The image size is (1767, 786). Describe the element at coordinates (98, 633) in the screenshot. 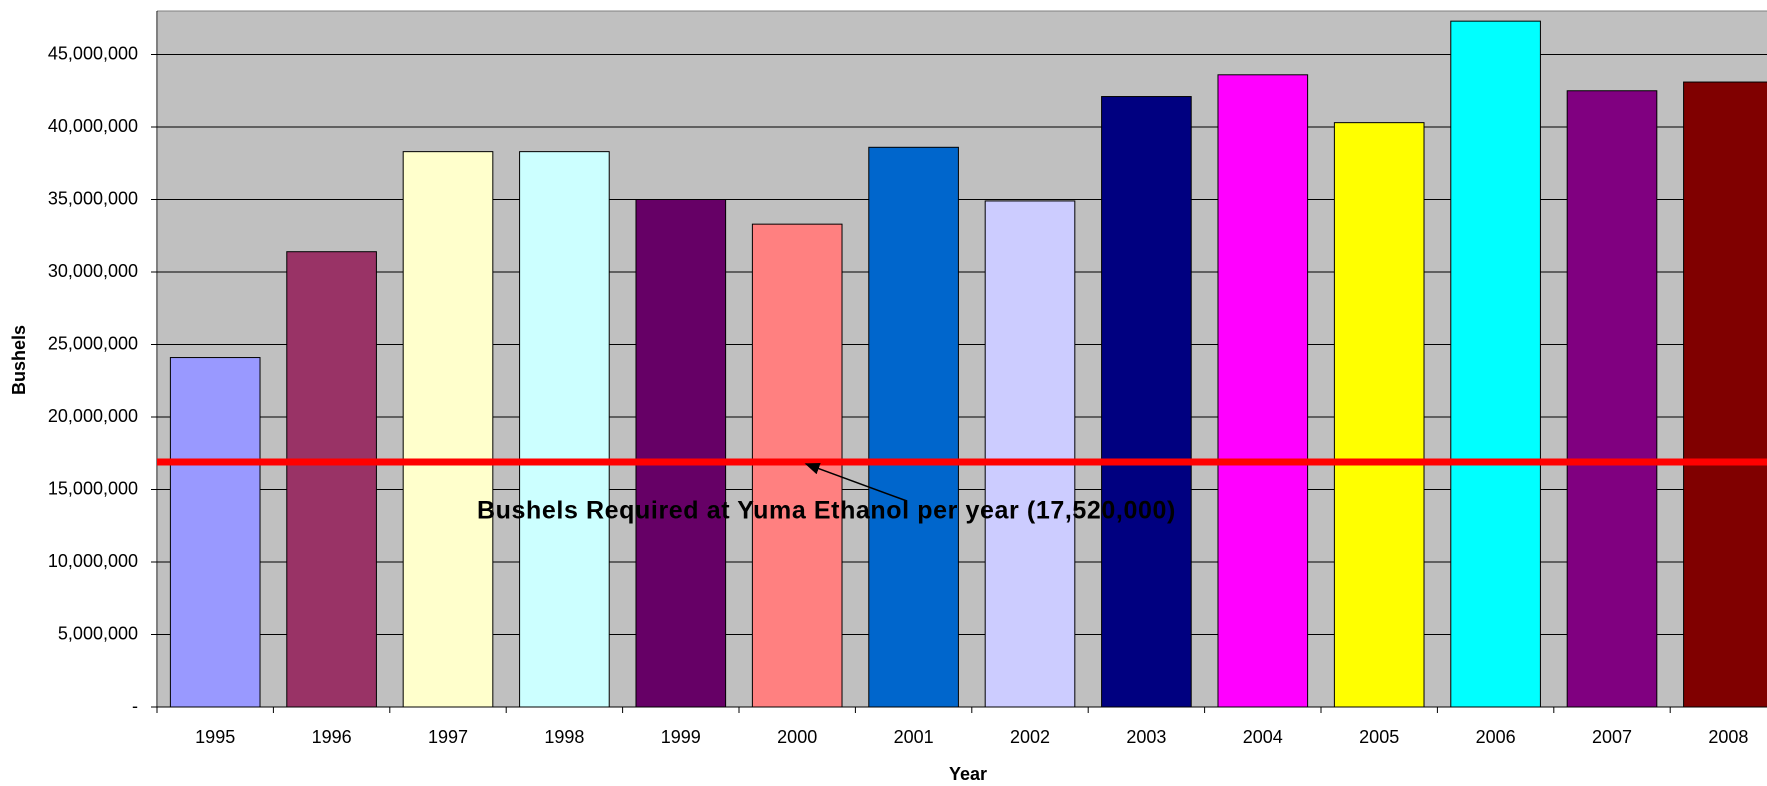

I see `y-tick-label: 5,000,000` at that location.